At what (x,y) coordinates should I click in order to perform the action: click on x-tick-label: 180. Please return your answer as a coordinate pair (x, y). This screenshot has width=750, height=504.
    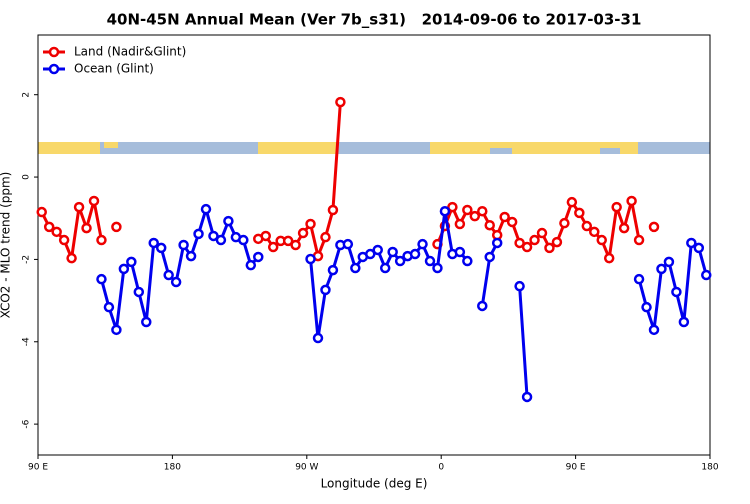
    Looking at the image, I should click on (172, 468).